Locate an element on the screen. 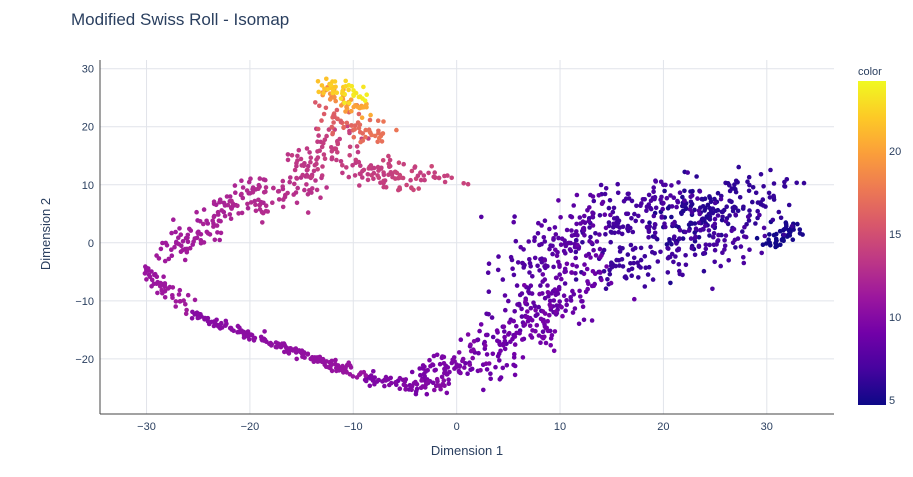 The height and width of the screenshot is (477, 913). x-tick-label: −20 is located at coordinates (250, 427).